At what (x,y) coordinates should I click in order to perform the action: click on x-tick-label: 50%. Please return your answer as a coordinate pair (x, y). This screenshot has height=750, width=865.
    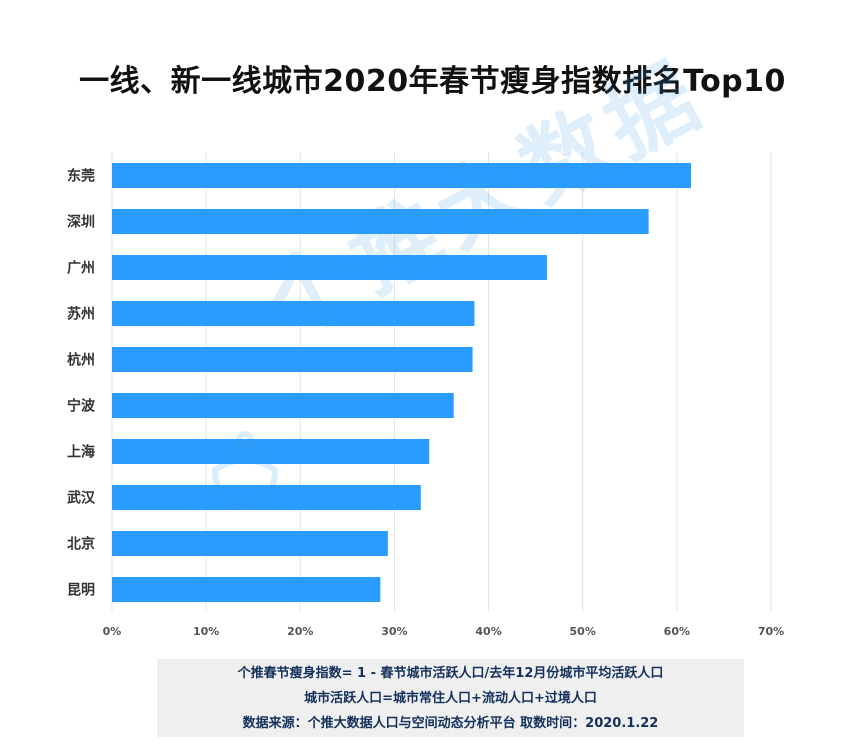
    Looking at the image, I should click on (583, 631).